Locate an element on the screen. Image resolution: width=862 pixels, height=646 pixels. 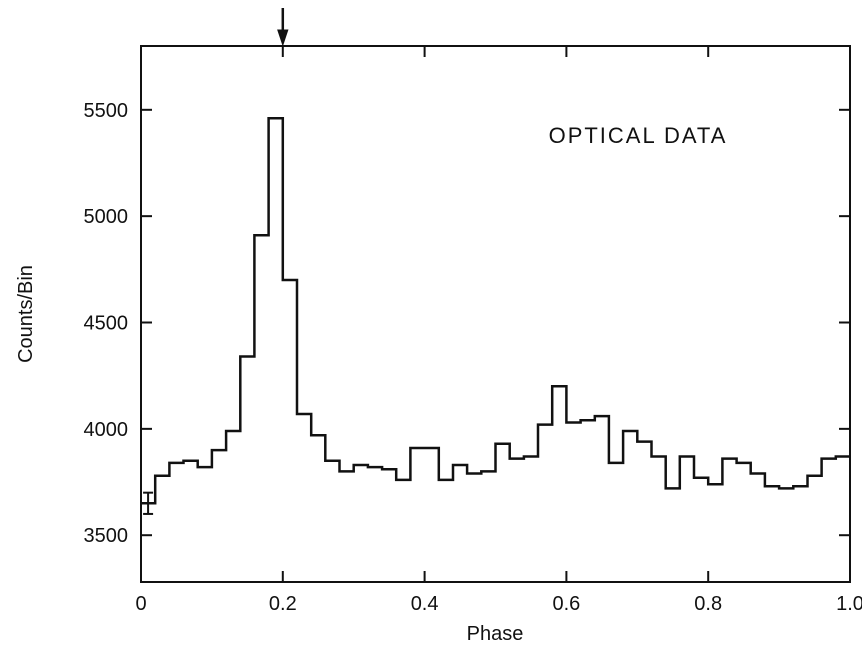
y-tick-label: 3500 is located at coordinates (106, 536).